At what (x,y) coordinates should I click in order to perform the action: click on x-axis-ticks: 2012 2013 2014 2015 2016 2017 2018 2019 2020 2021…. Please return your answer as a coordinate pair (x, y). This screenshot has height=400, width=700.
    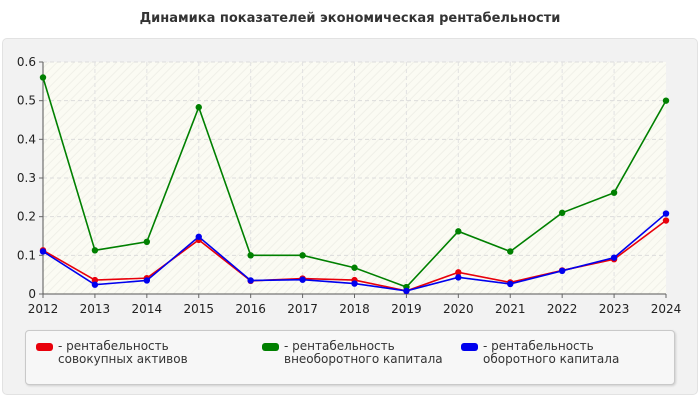
    Looking at the image, I should click on (355, 305).